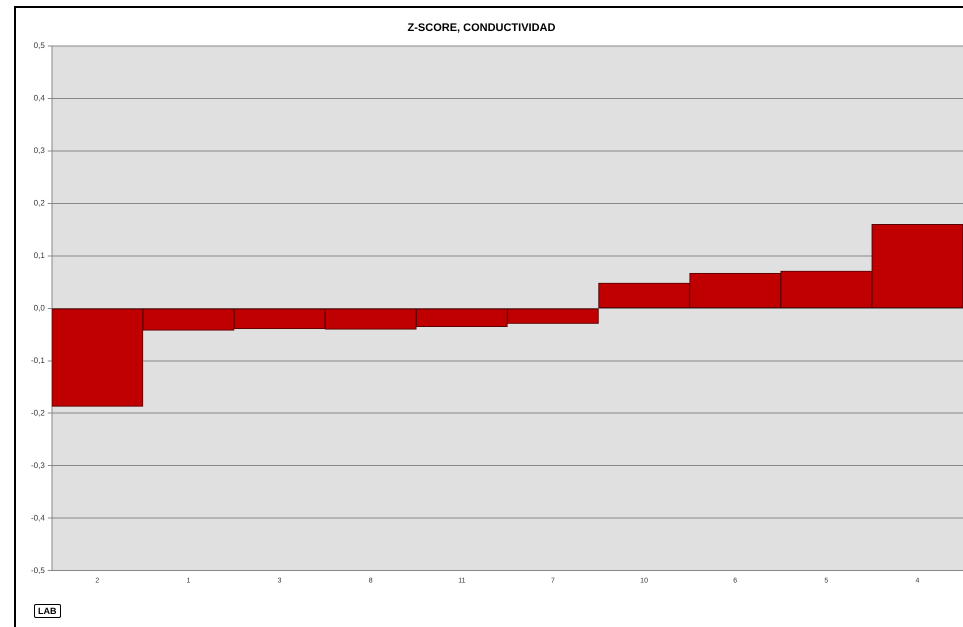 The width and height of the screenshot is (963, 627). Describe the element at coordinates (47, 611) in the screenshot. I see `text: LAB` at that location.